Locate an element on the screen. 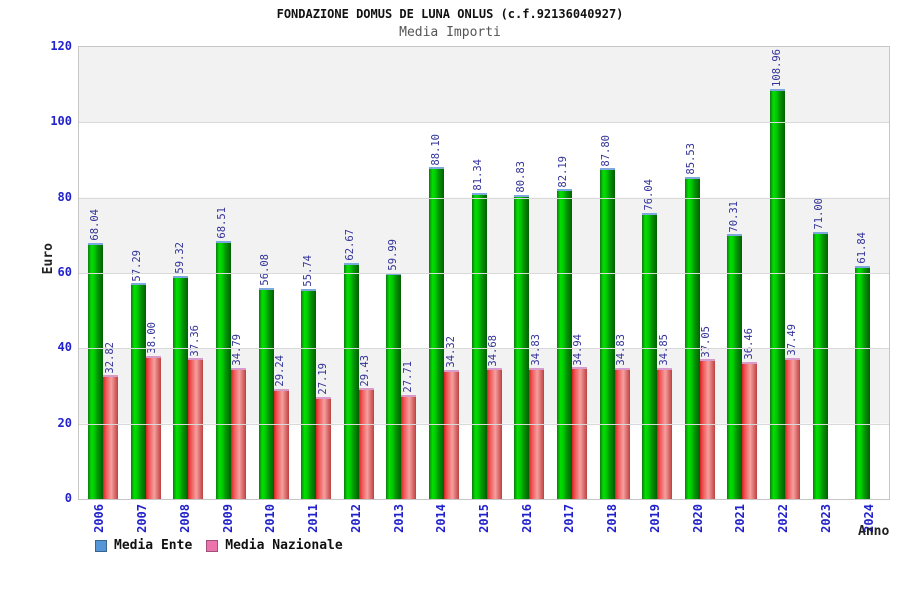  year-label: 2015 is located at coordinates (483, 518).